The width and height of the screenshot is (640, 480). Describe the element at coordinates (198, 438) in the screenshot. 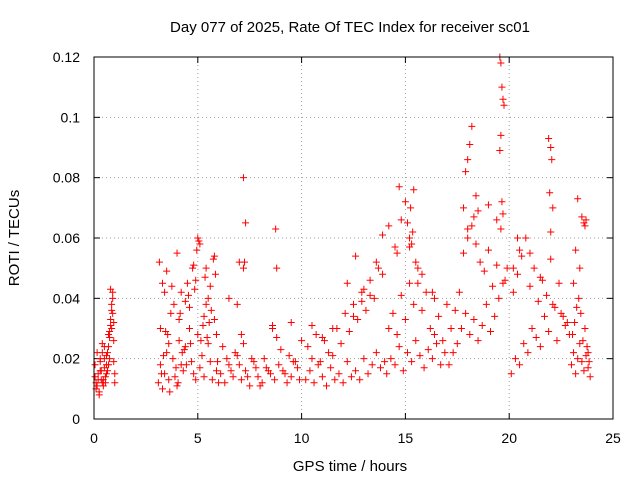

I see `x-tick-label: 5` at that location.